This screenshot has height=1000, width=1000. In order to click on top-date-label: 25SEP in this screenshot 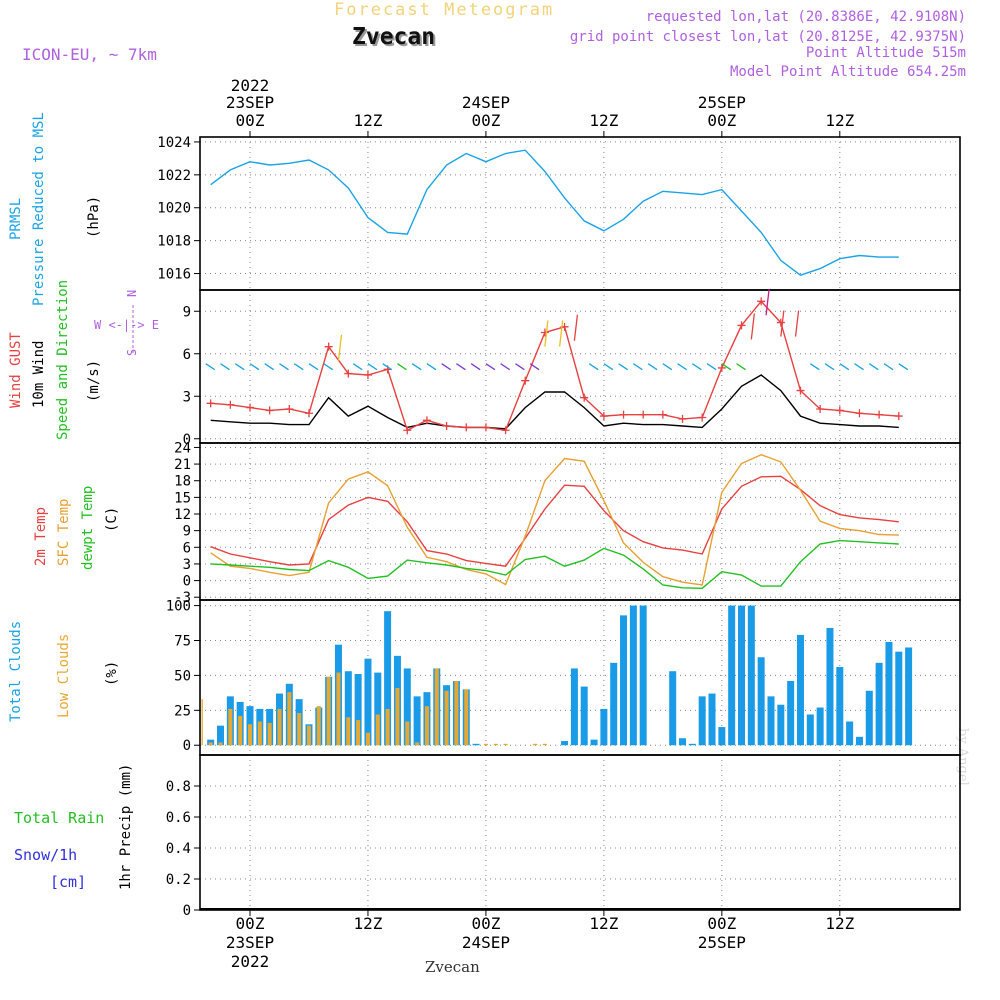, I will do `click(722, 102)`.